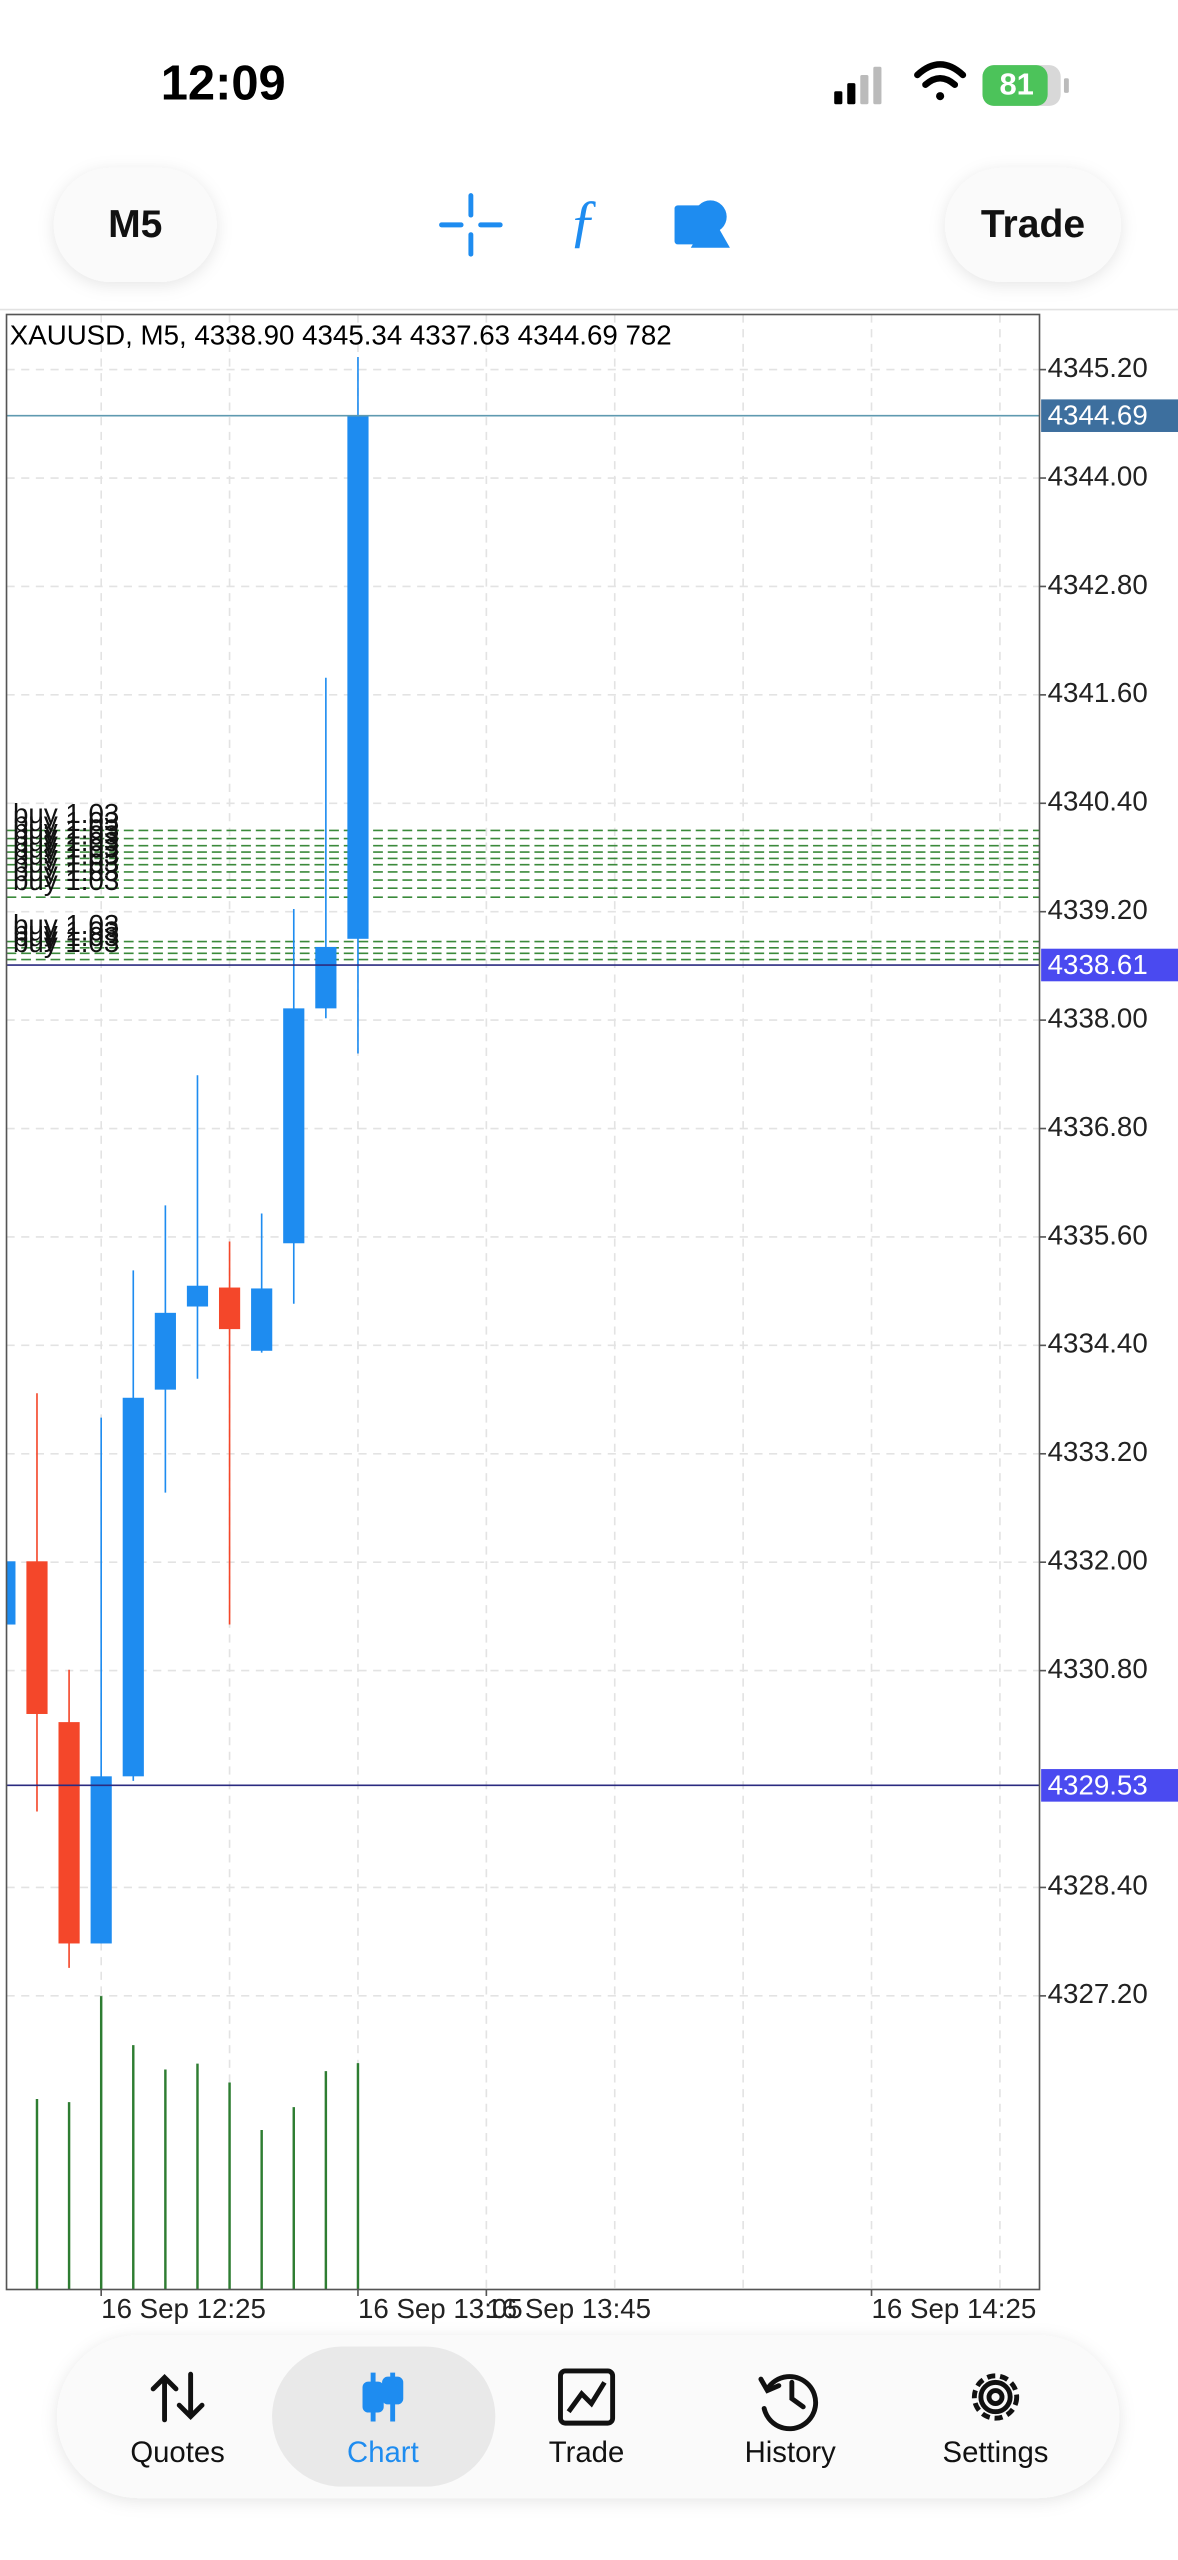  Describe the element at coordinates (996, 2452) in the screenshot. I see `tab-label: Settings` at that location.